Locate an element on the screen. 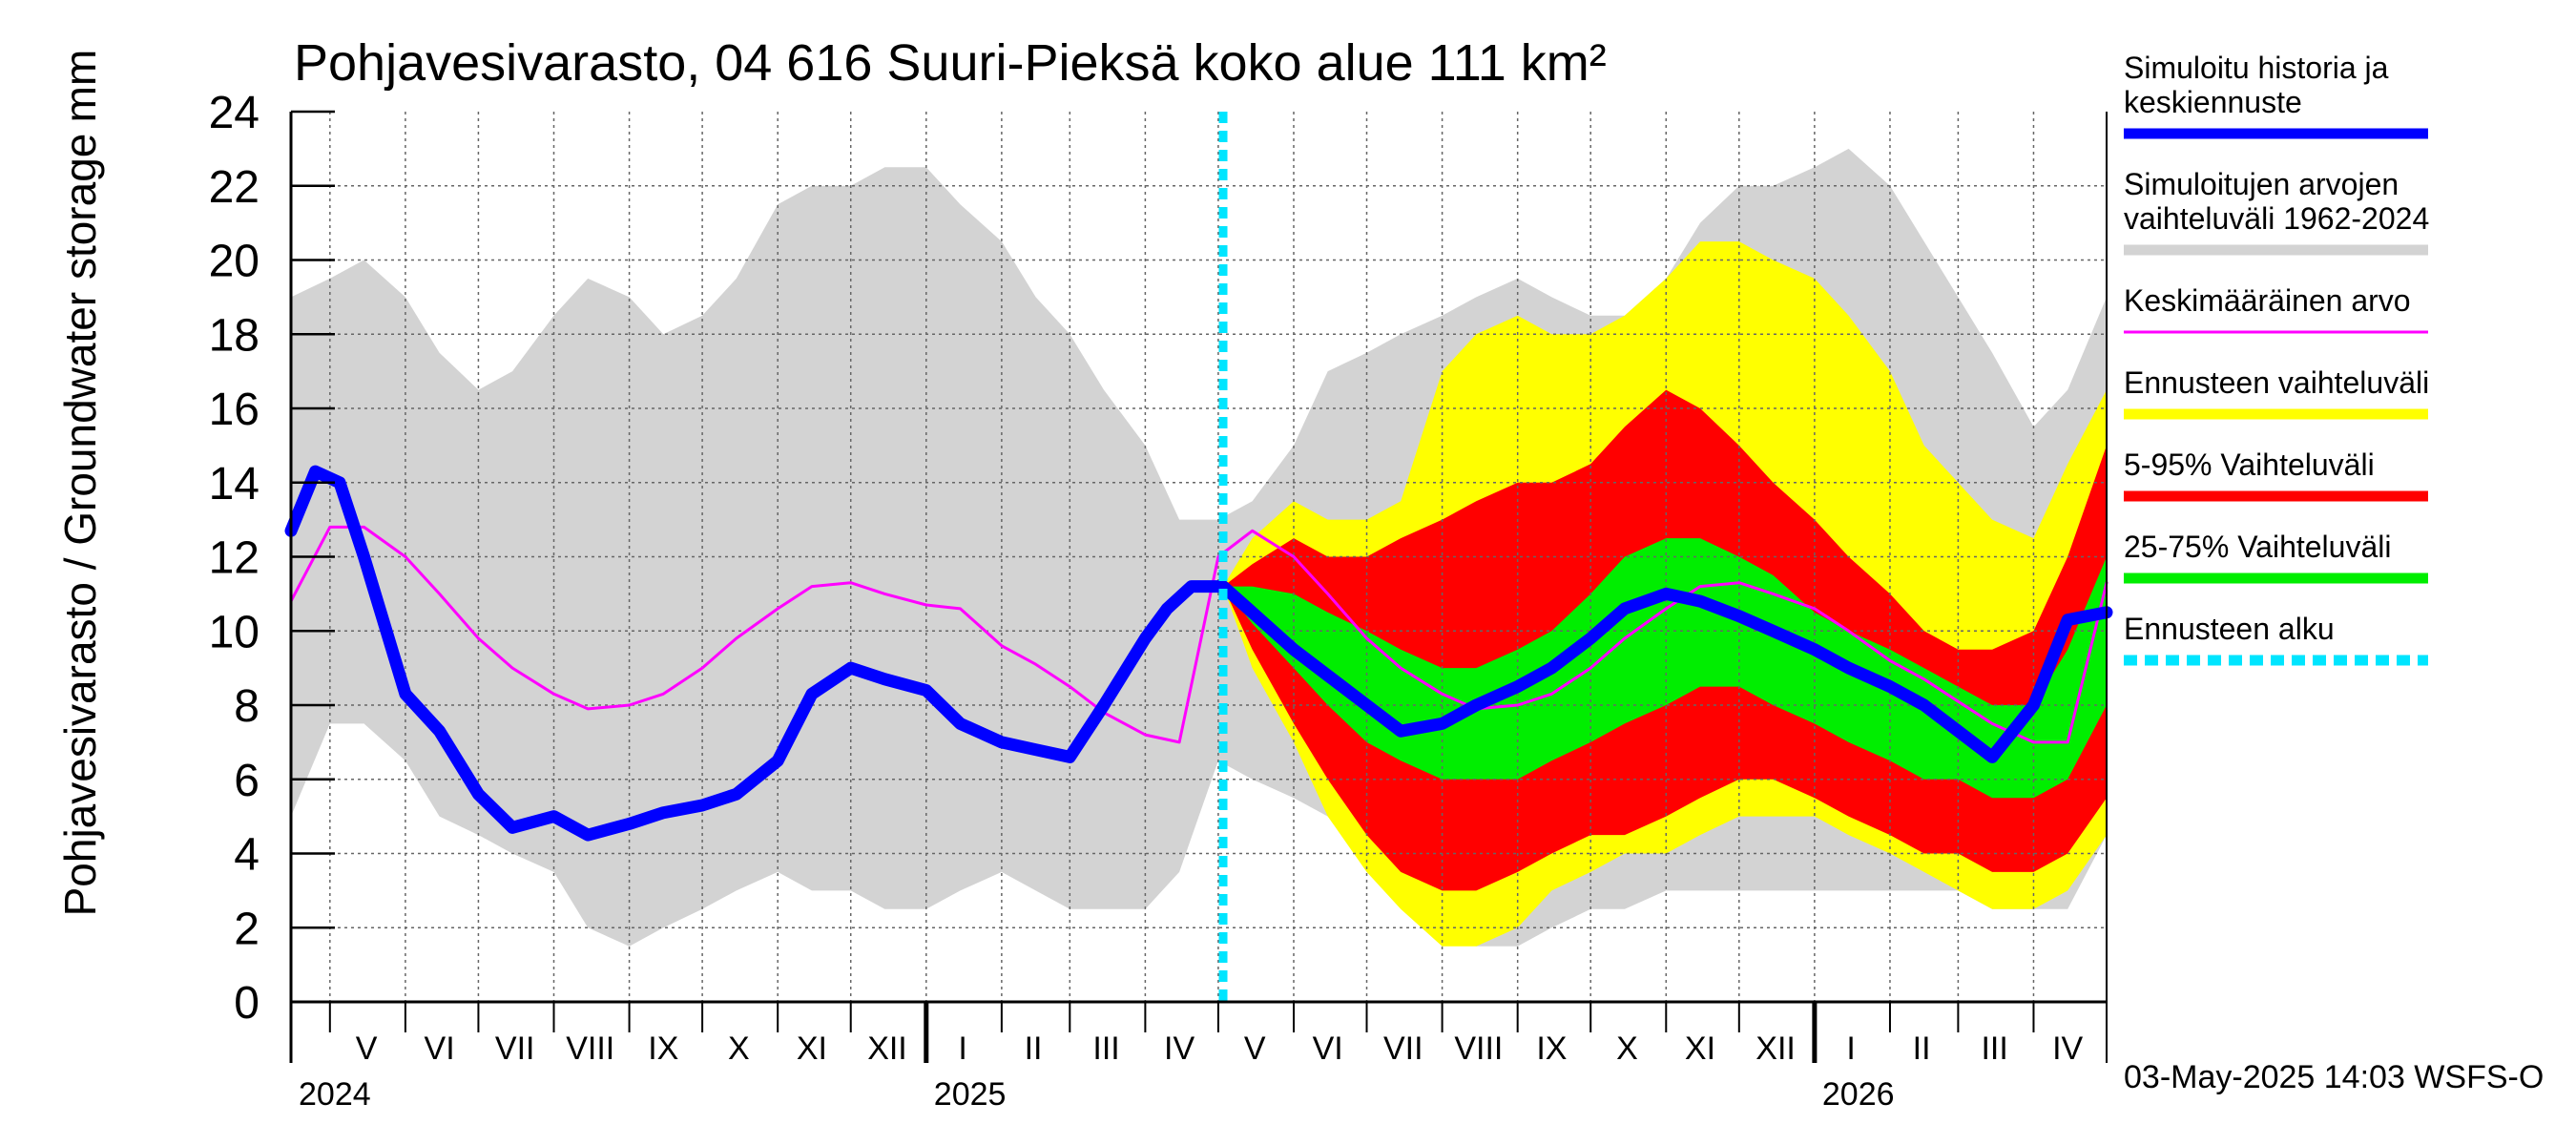 The width and height of the screenshot is (2576, 1145). y-tick-label: 6 is located at coordinates (247, 781).